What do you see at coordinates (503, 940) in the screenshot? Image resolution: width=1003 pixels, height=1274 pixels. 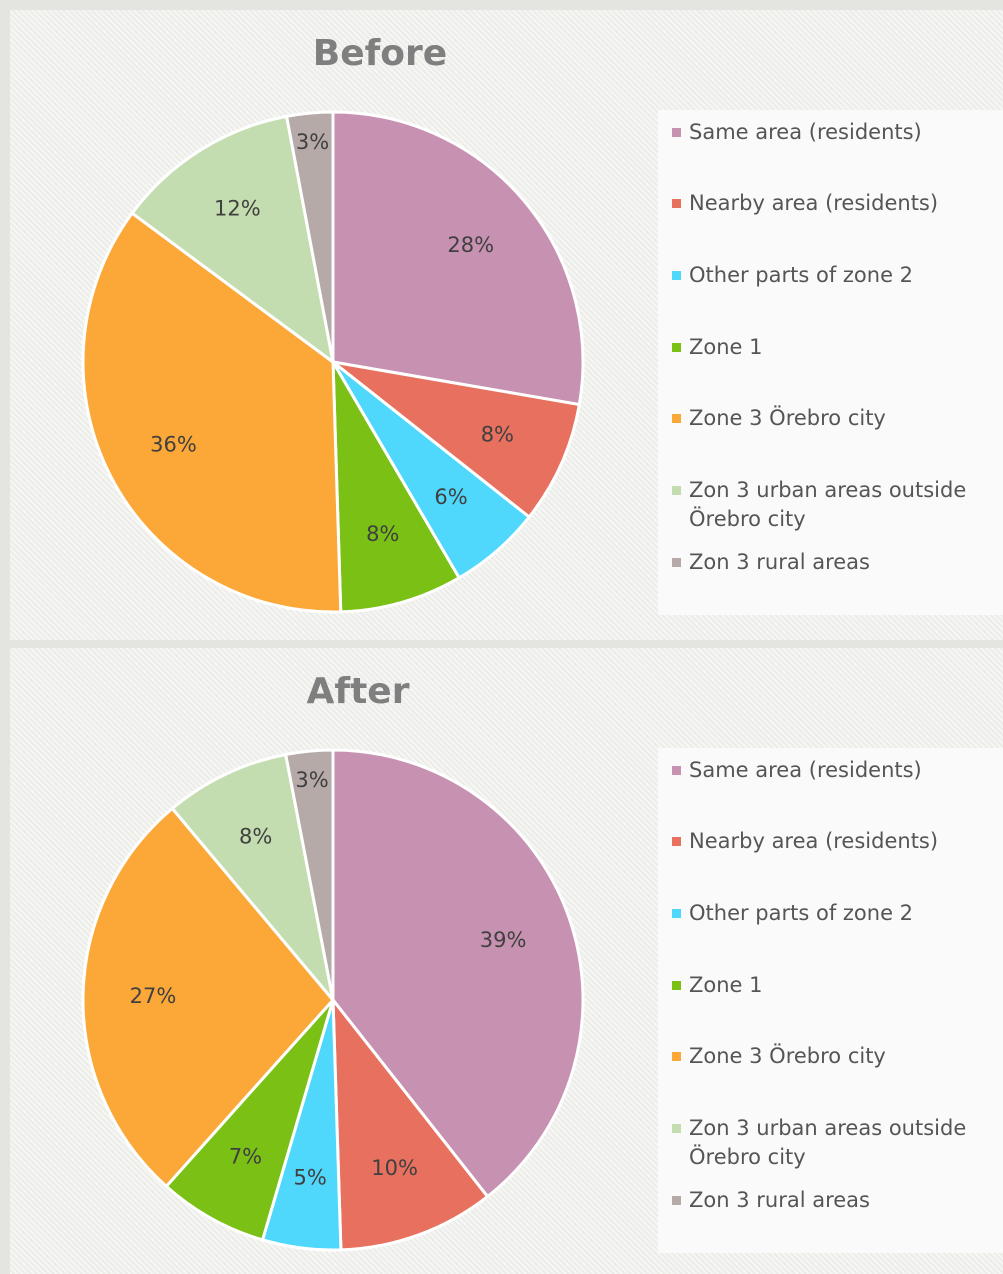 I see `data-label: 39%` at bounding box center [503, 940].